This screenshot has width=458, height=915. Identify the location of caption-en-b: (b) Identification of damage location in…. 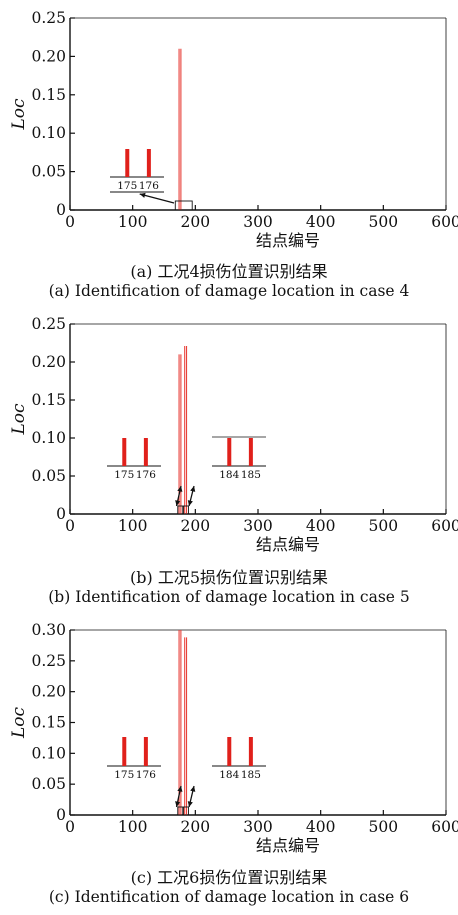
(229, 597).